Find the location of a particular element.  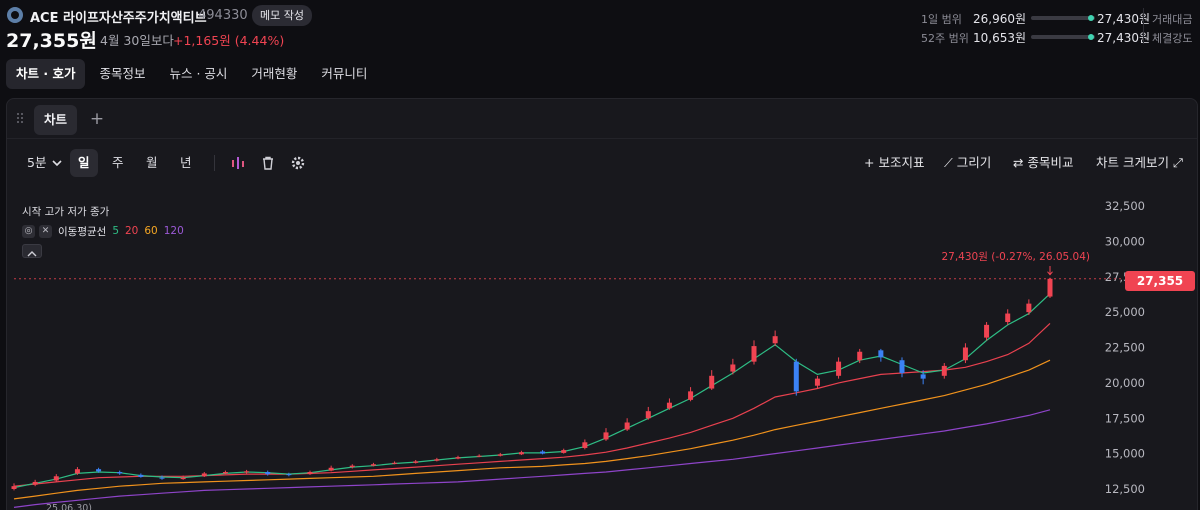

trade-value-label: 거래대금 is located at coordinates (1172, 19).